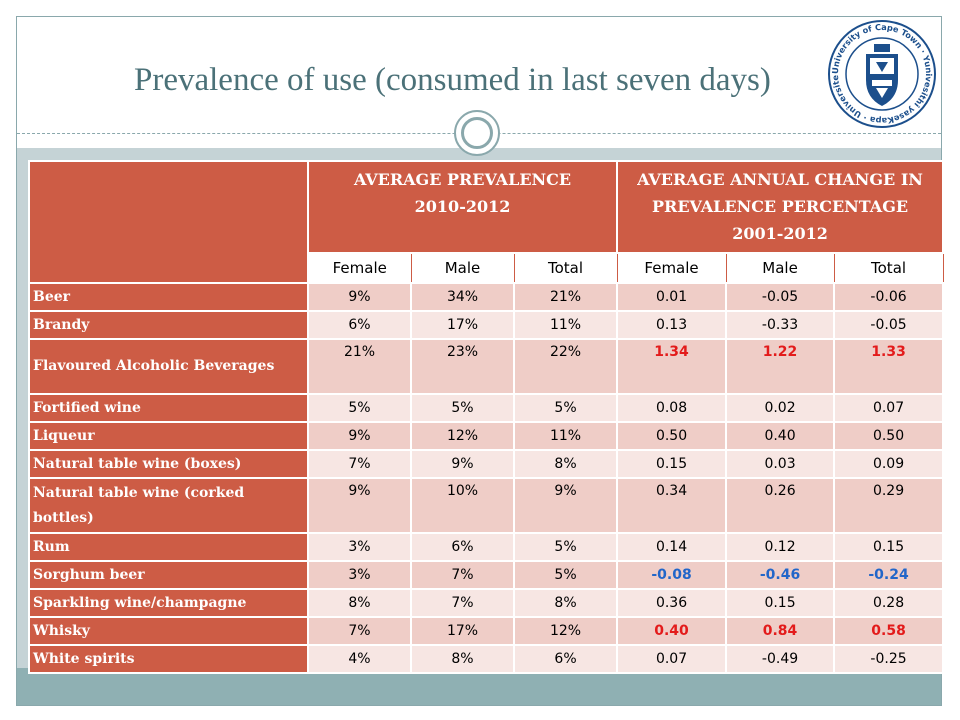 This screenshot has width=960, height=720. I want to click on table-cell: 22%, so click(565, 366).